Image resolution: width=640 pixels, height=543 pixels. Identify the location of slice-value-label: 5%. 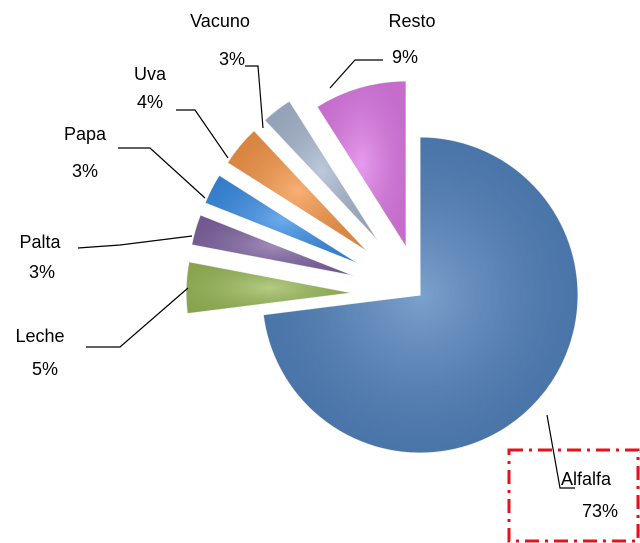
(45, 369).